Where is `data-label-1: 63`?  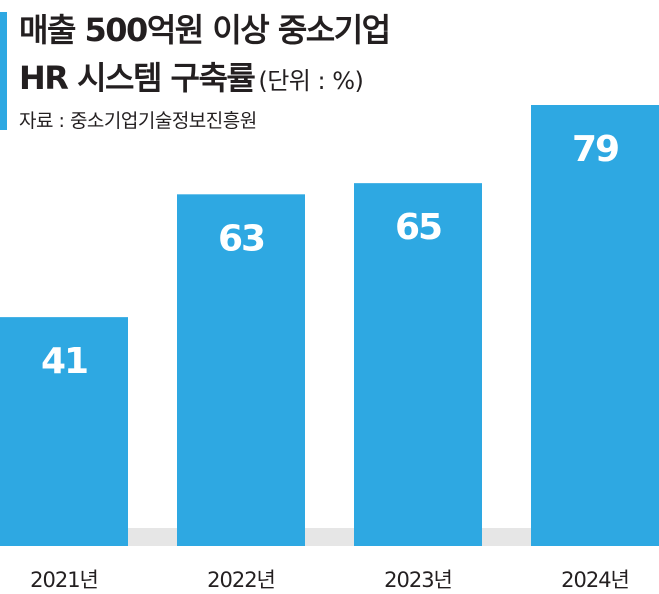 data-label-1: 63 is located at coordinates (241, 238).